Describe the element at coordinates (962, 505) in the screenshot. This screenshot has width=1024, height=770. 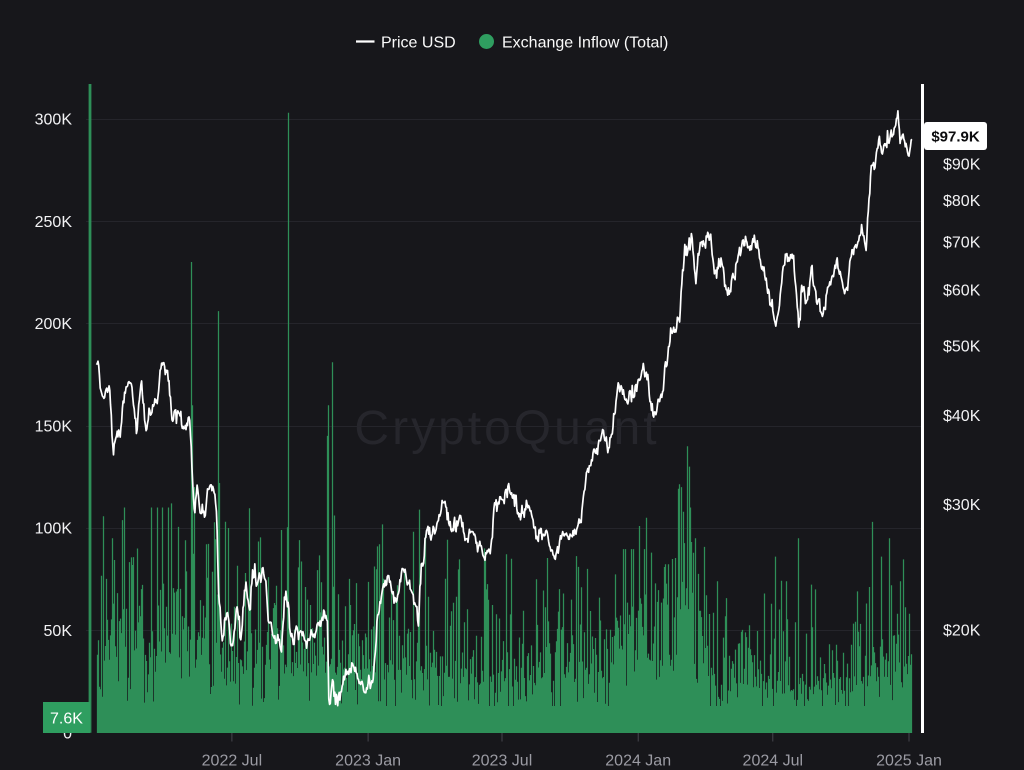
I see `svg-text: $30K` at that location.